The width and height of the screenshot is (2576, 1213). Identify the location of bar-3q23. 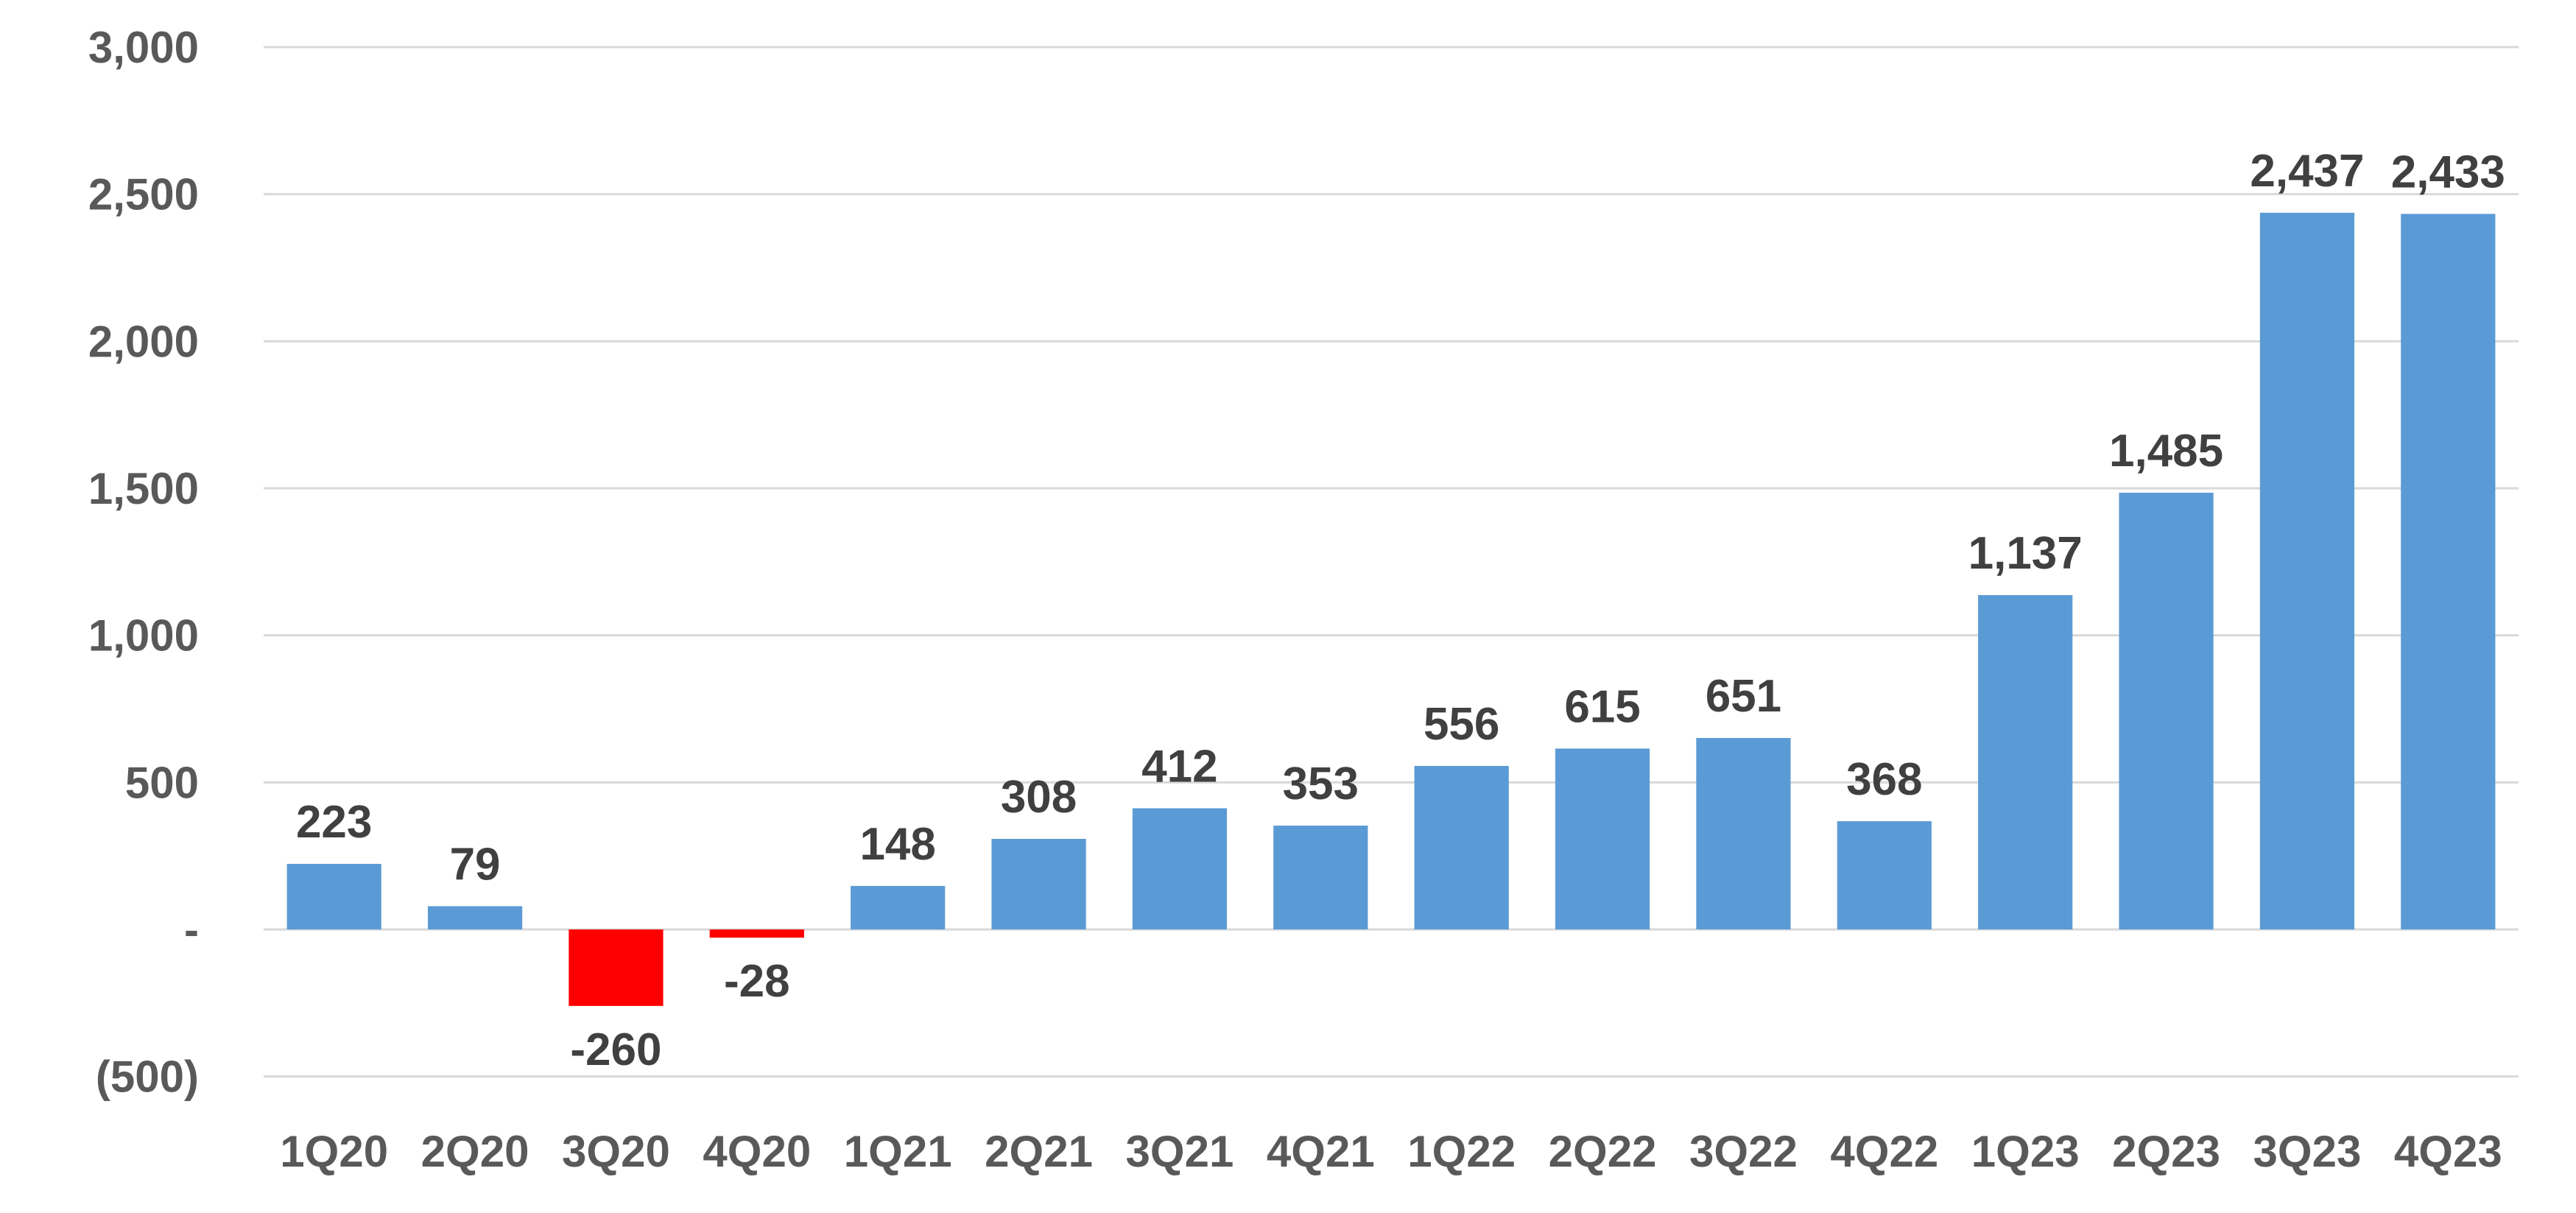
(2307, 571).